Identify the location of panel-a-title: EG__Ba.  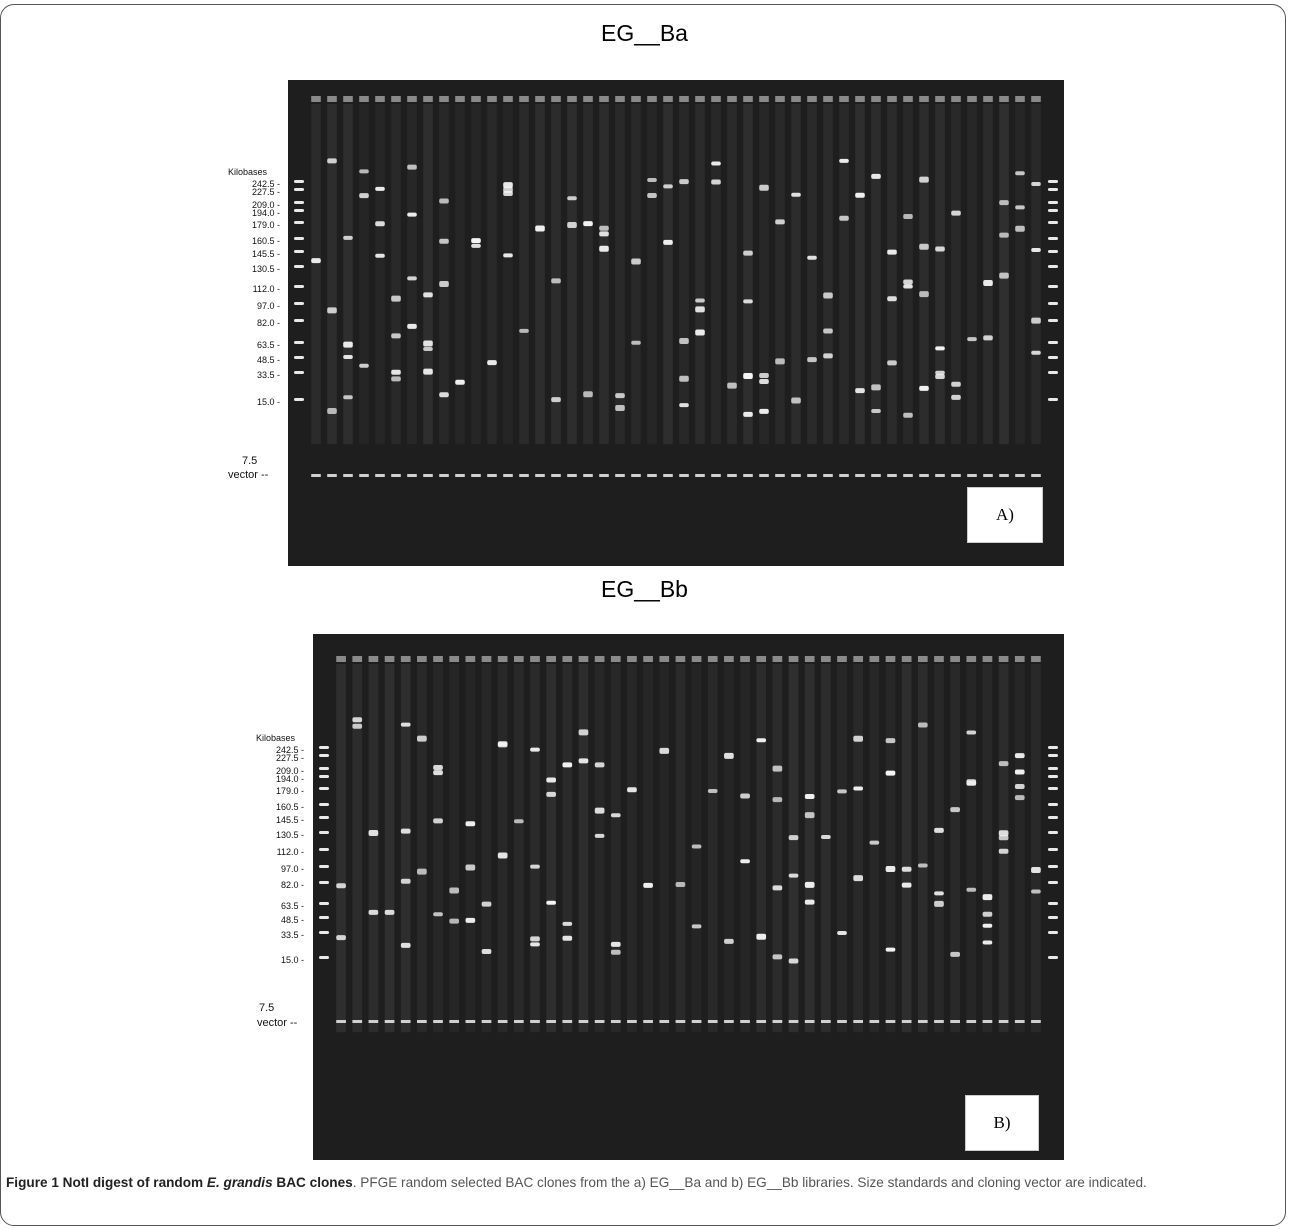
(644, 33).